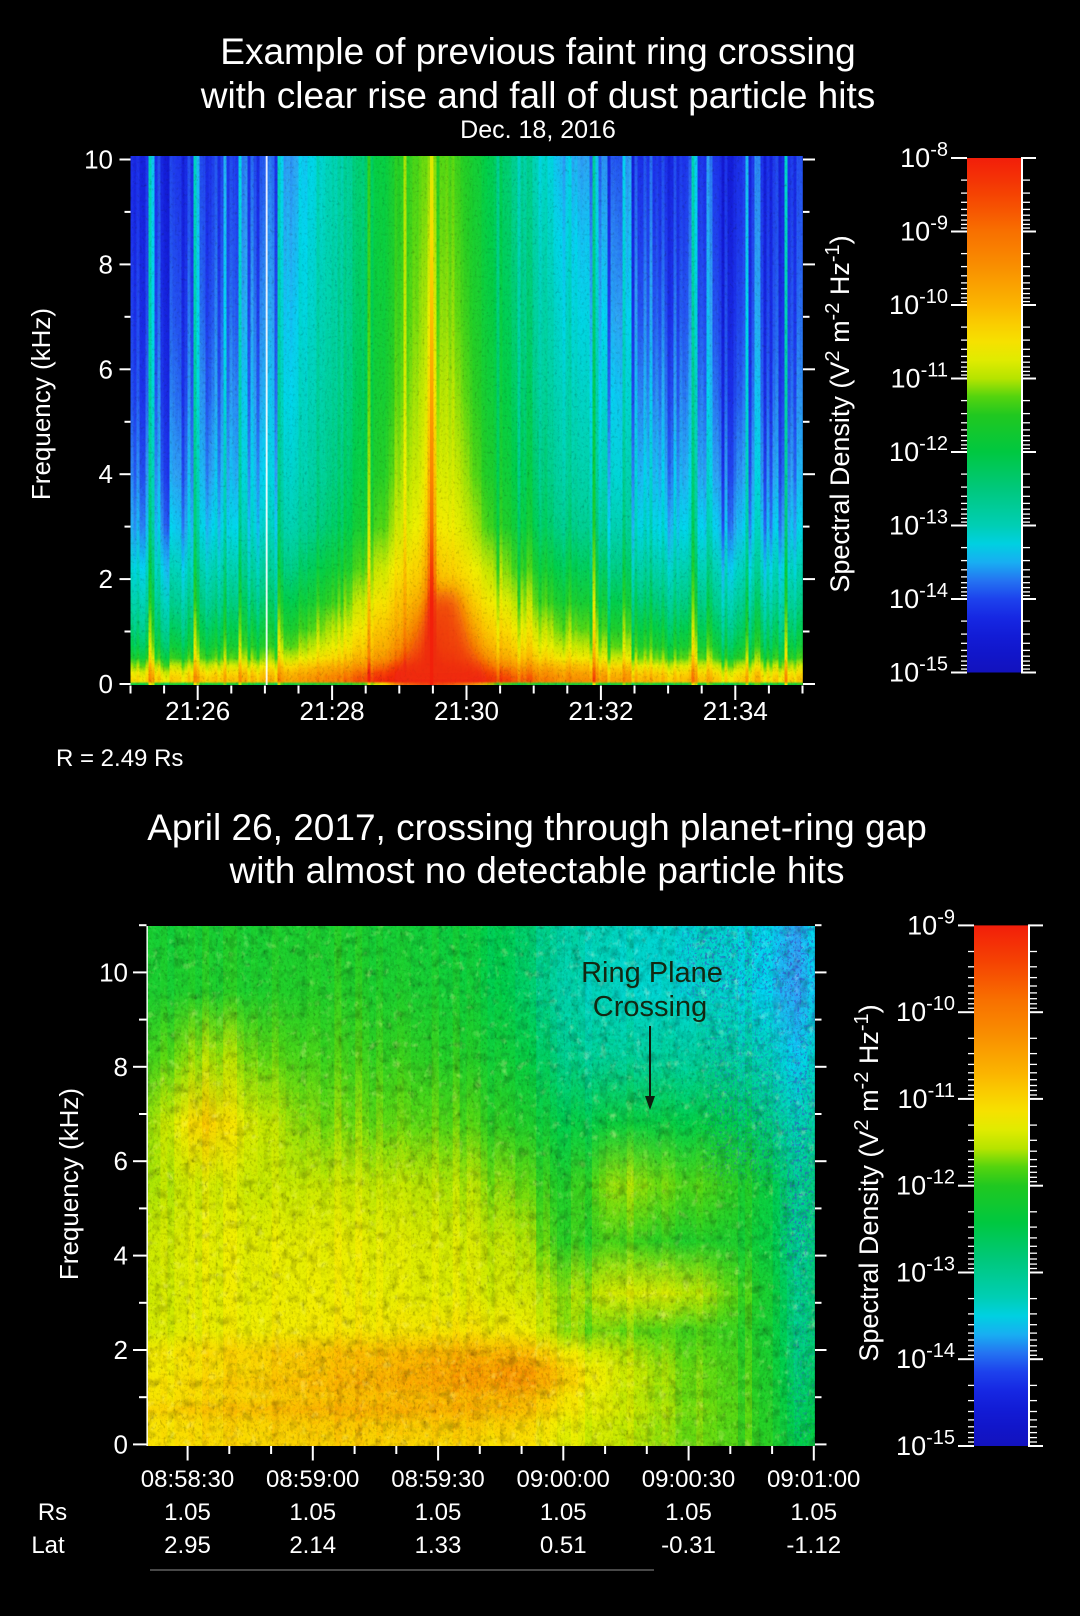  Describe the element at coordinates (926, 1097) in the screenshot. I see `svg-text: 10-11` at that location.